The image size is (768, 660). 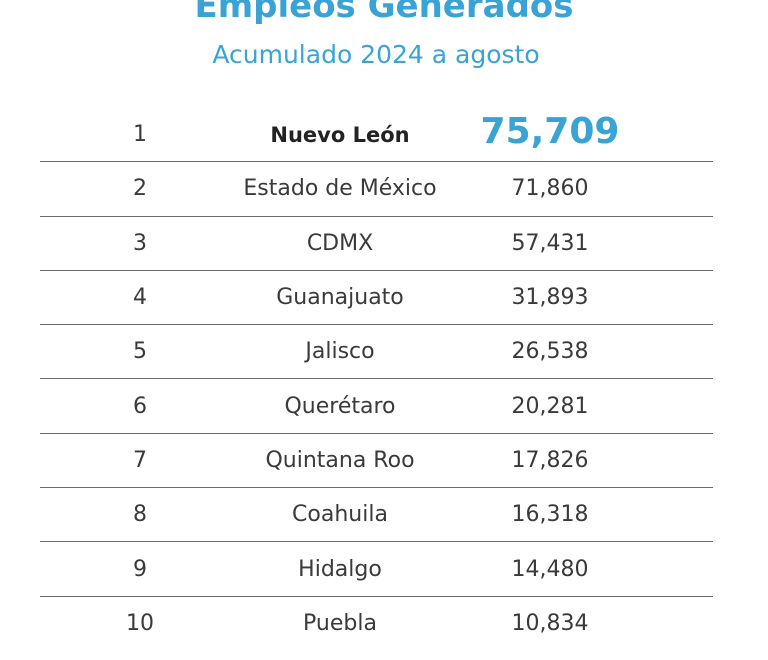 What do you see at coordinates (140, 624) in the screenshot?
I see `rank-cell: 10` at bounding box center [140, 624].